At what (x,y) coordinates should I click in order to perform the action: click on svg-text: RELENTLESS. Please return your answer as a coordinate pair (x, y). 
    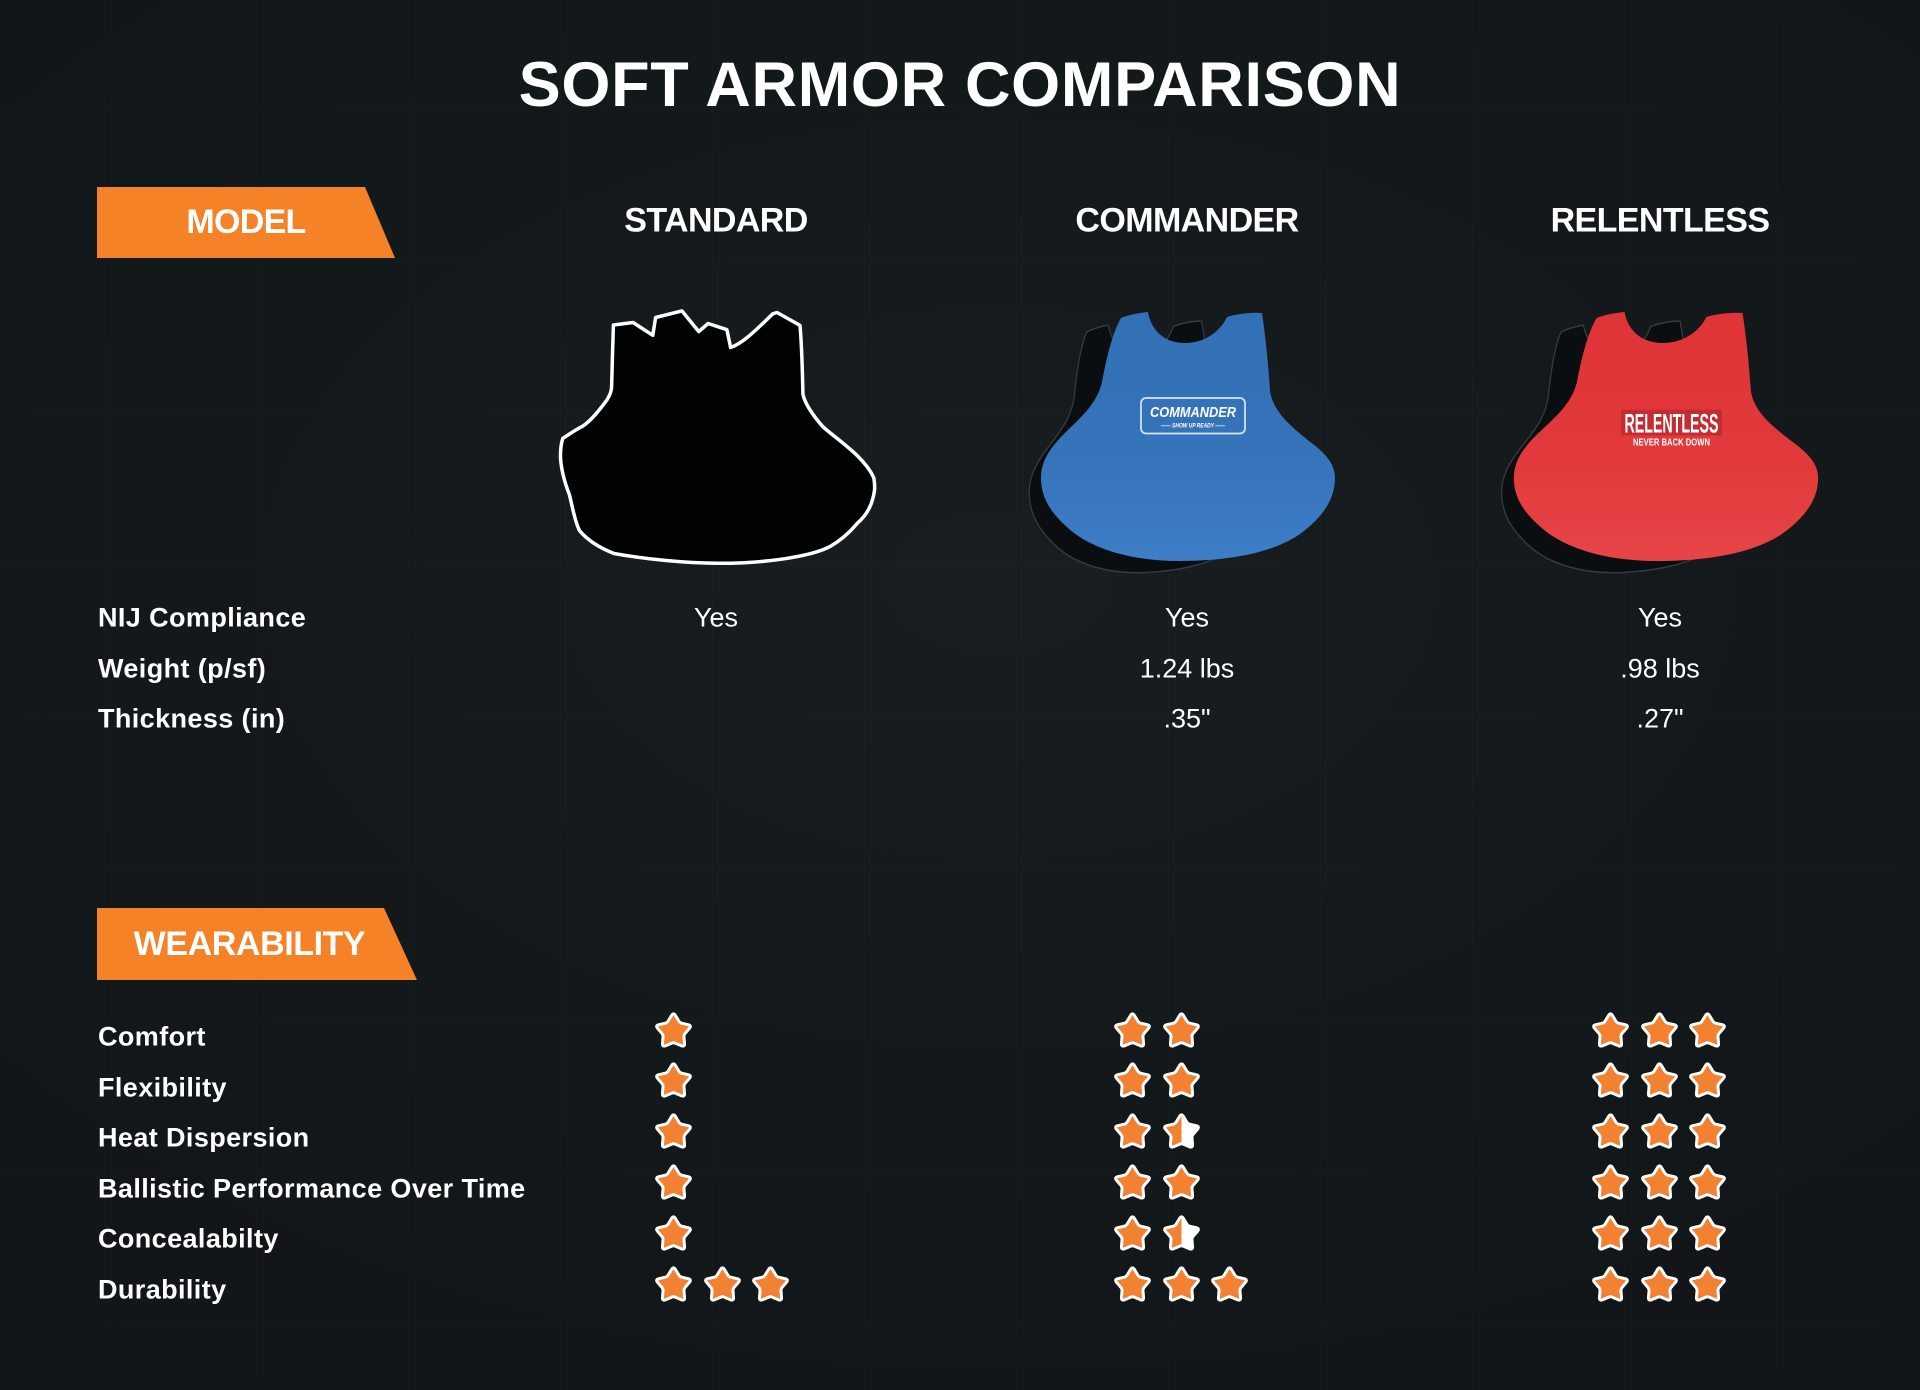
    Looking at the image, I should click on (1672, 424).